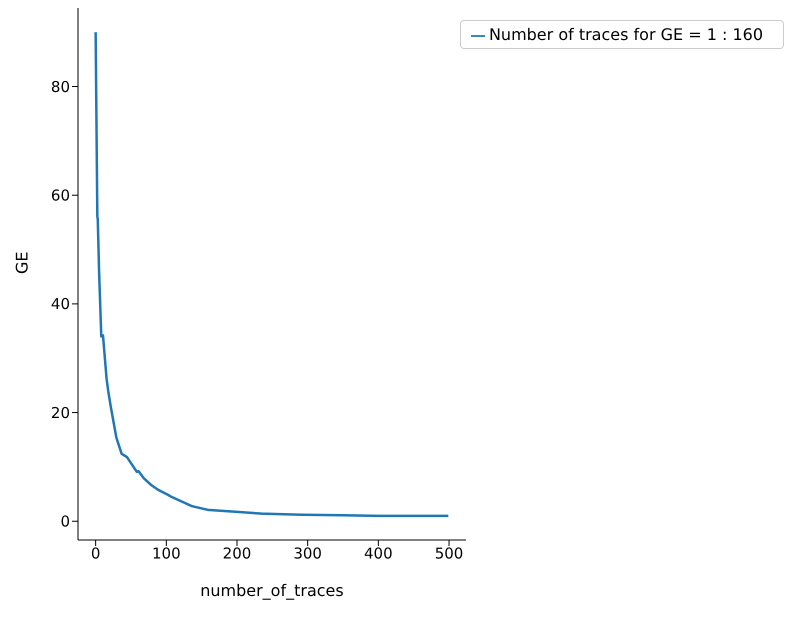 Image resolution: width=810 pixels, height=628 pixels. What do you see at coordinates (307, 553) in the screenshot?
I see `x-tick-label: 300` at bounding box center [307, 553].